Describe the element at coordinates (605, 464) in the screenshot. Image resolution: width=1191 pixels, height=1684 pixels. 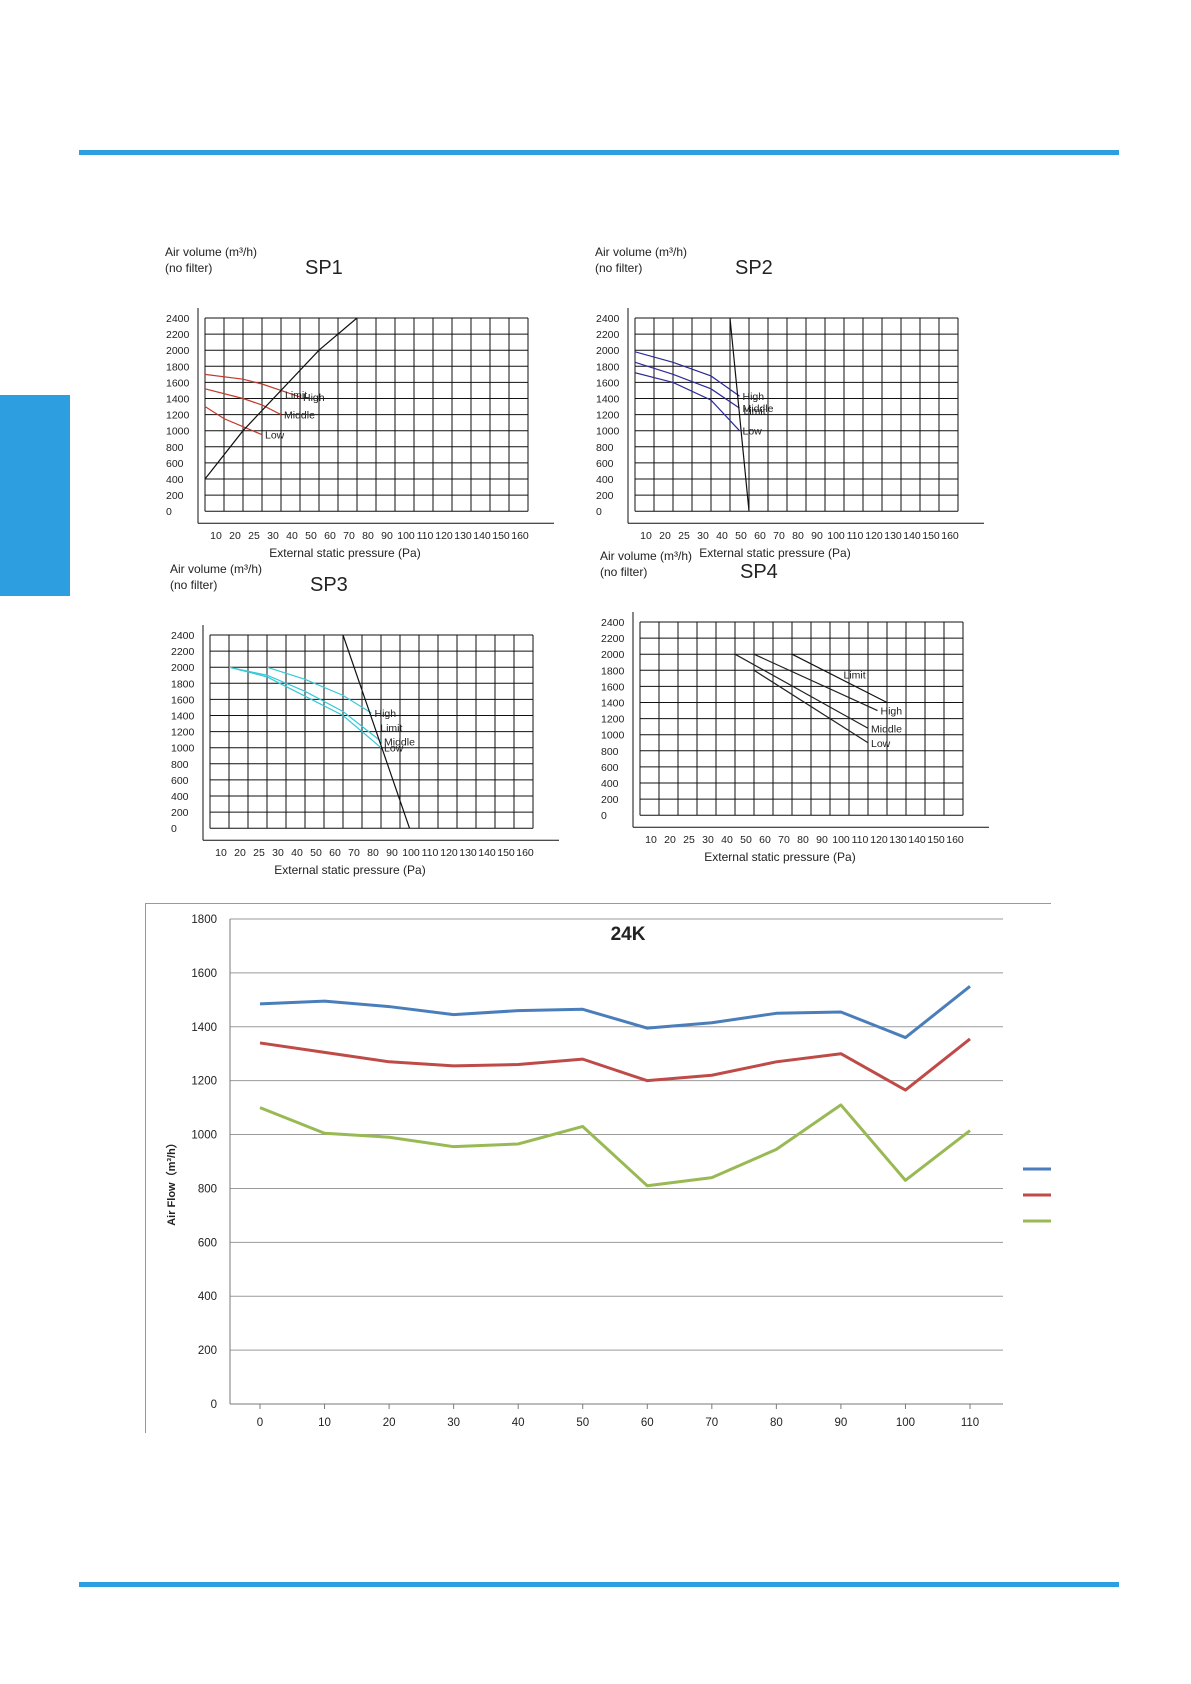
I see `sp2-ytick: 600` at that location.